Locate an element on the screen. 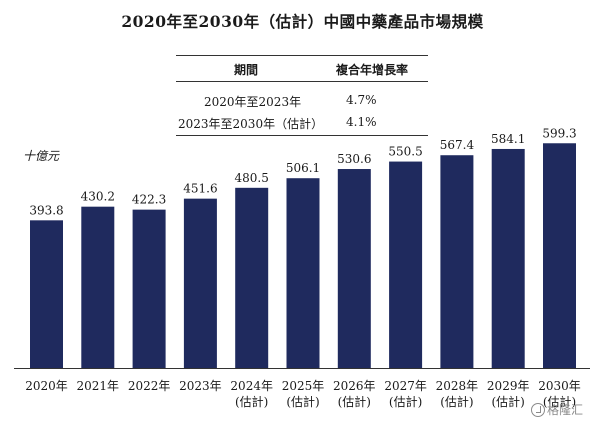 This screenshot has width=605, height=426. watermark: 格隆汇 is located at coordinates (557, 409).